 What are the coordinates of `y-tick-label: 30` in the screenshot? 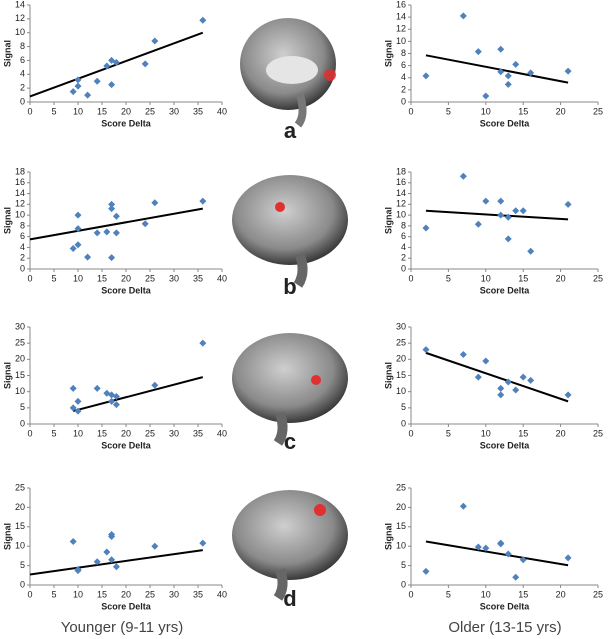 It's located at (20, 326).